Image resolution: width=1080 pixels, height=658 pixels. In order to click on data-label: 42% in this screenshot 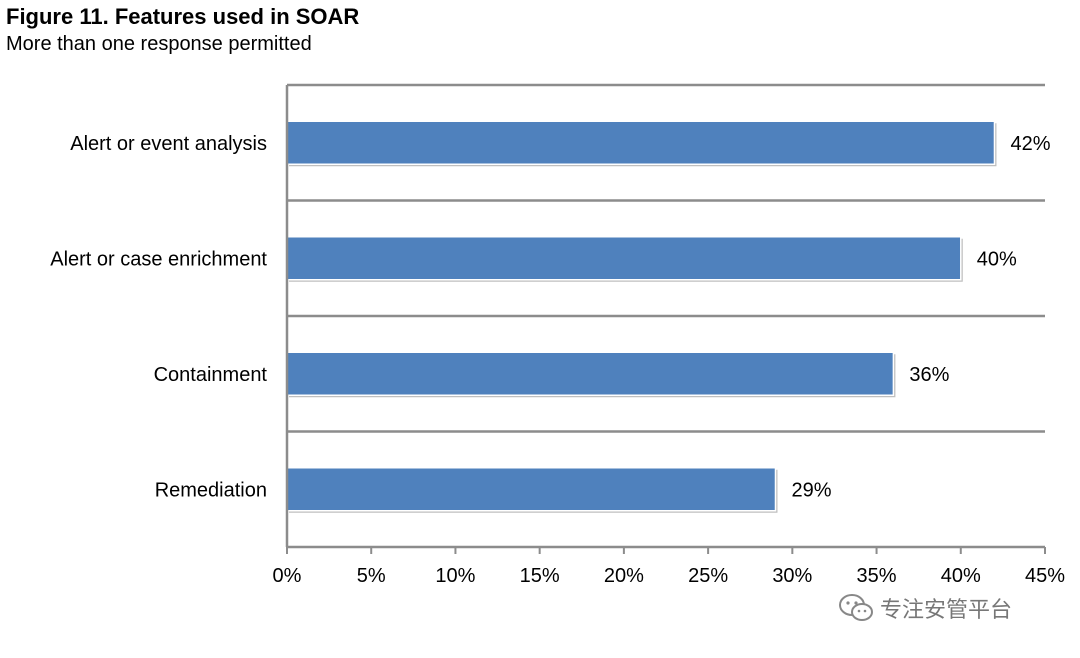, I will do `click(1030, 144)`.